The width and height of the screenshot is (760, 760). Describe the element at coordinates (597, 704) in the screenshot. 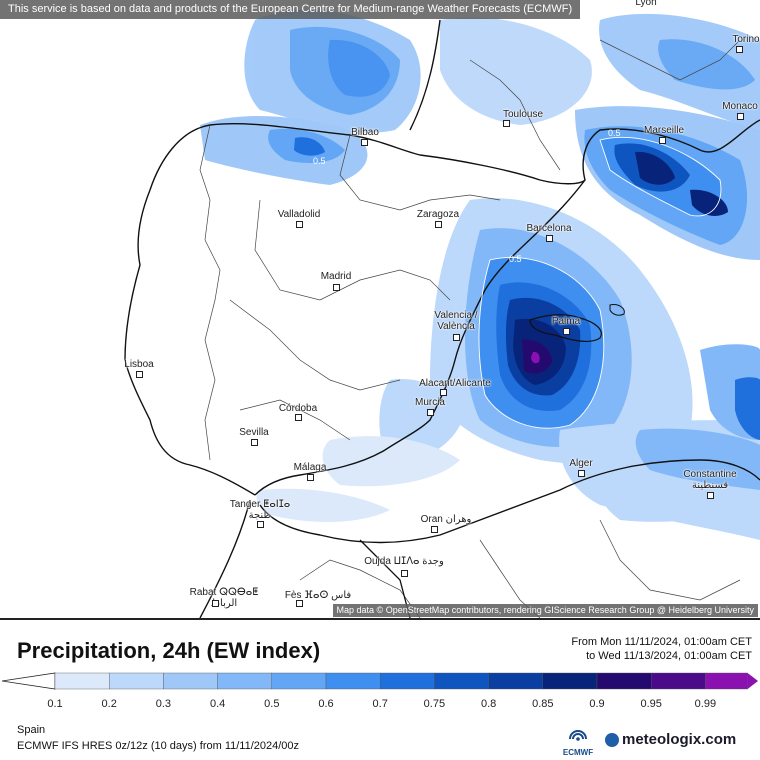

I see `legend-tick-label: 0.9` at that location.